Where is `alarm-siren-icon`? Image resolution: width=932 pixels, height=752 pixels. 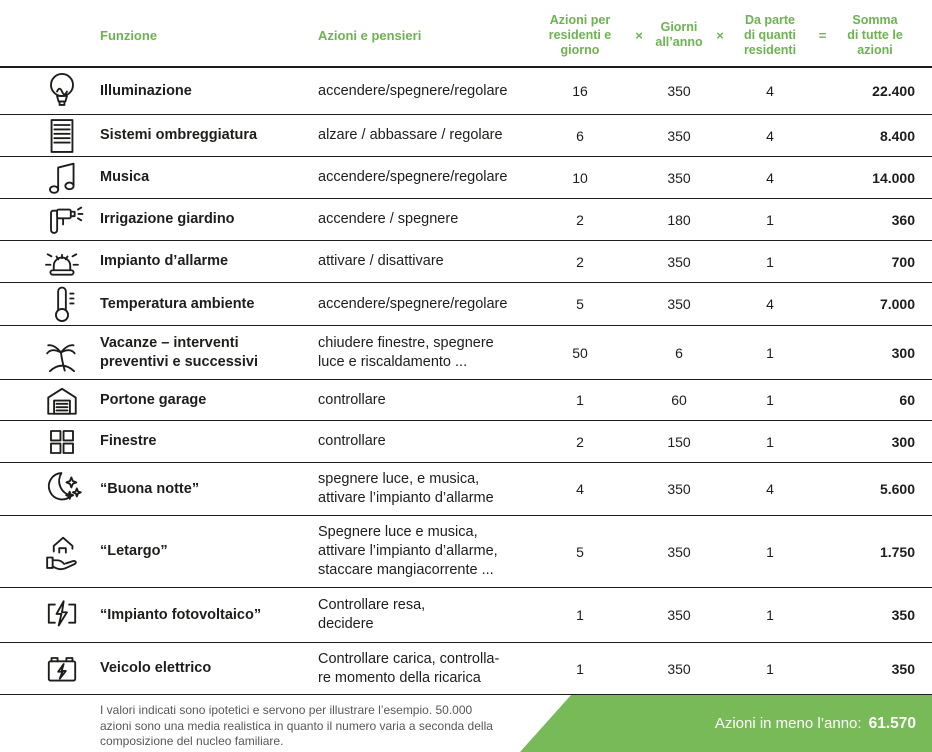 alarm-siren-icon is located at coordinates (62, 262).